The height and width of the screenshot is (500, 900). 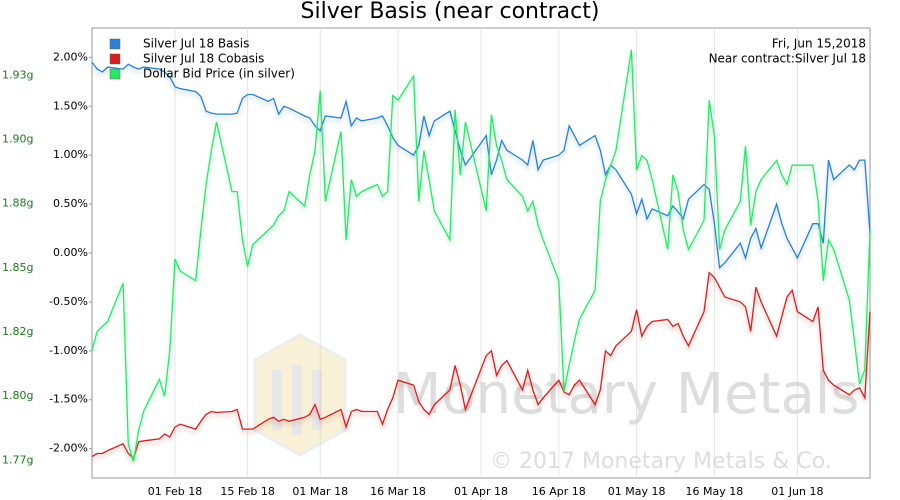 I want to click on y-tick-label: 0.00%, so click(x=70, y=252).